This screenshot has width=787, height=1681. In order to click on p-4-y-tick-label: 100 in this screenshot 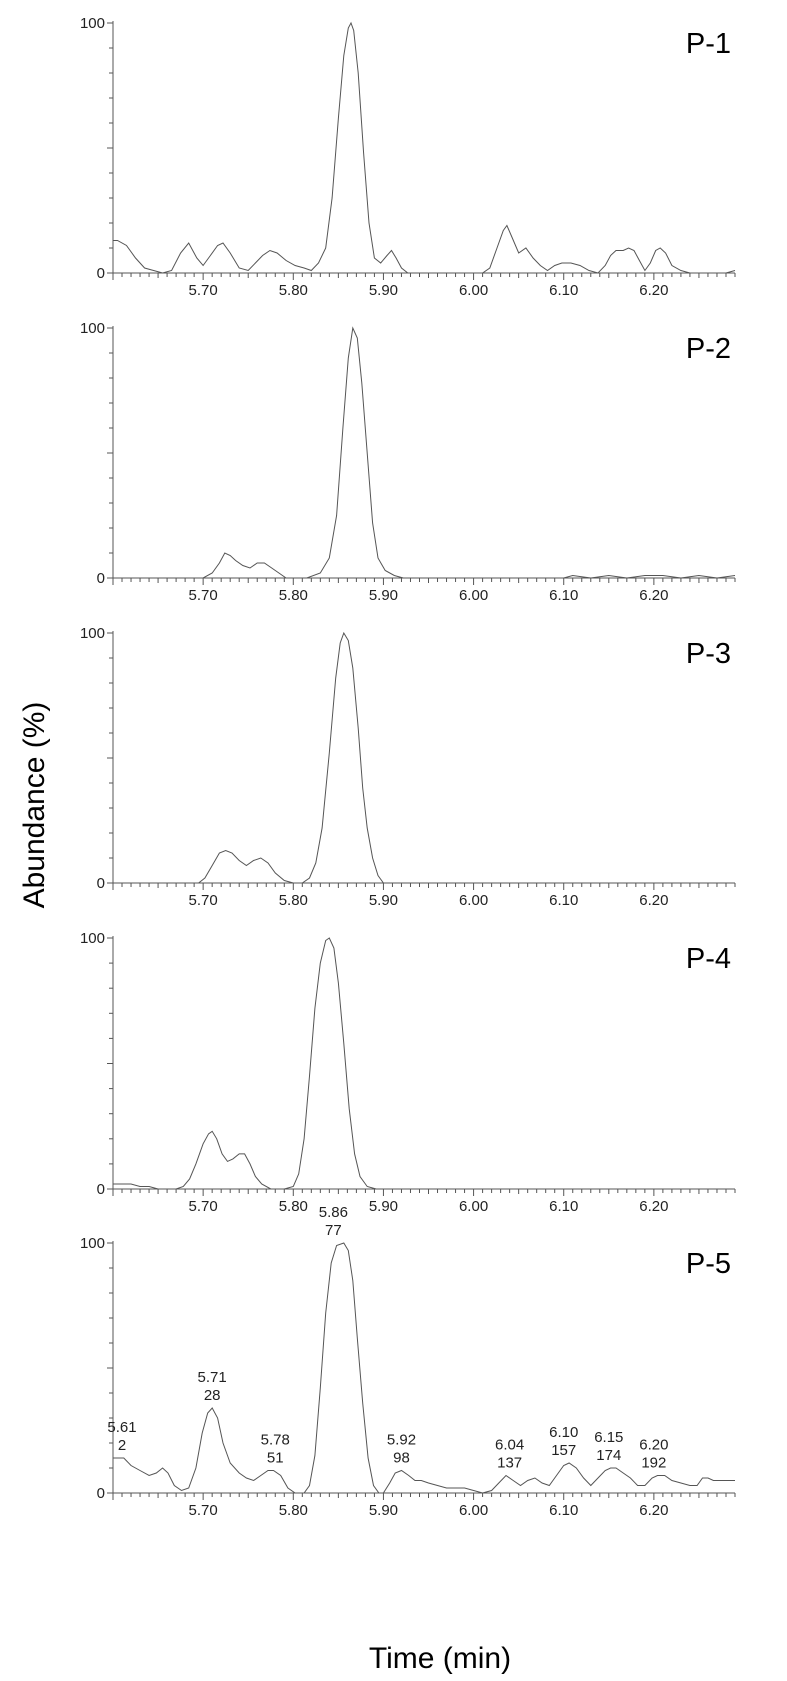, I will do `click(92, 938)`.